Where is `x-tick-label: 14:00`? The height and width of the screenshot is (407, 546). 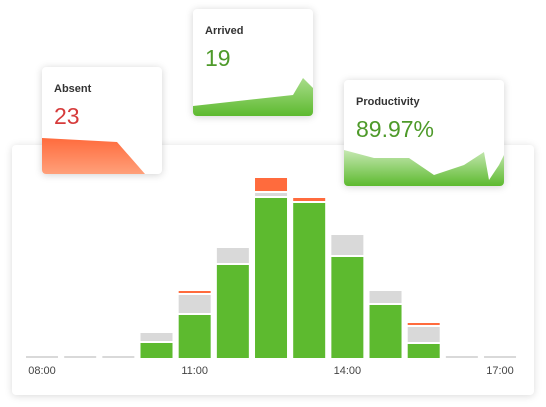 x-tick-label: 14:00 is located at coordinates (348, 371).